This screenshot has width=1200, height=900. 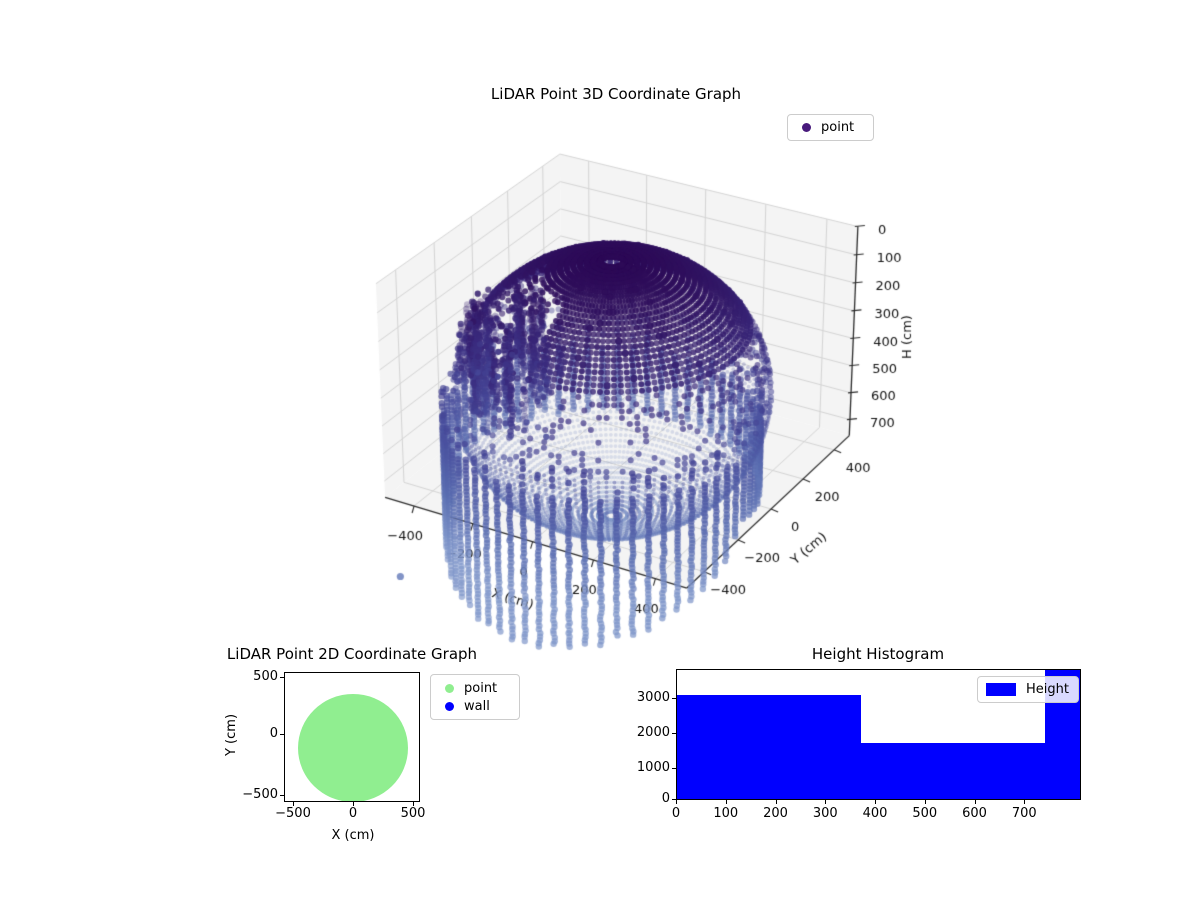 I want to click on histogram-ytick-label: 2000, so click(x=653, y=732).